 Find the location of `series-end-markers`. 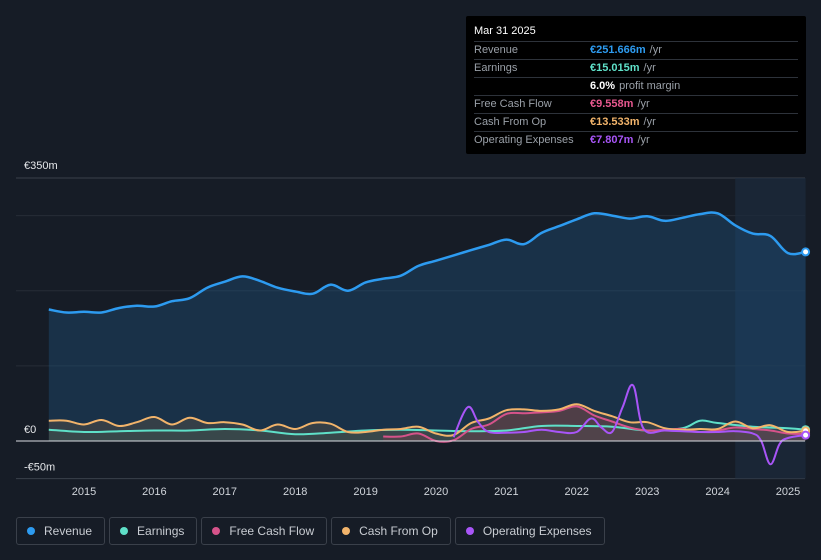

series-end-markers is located at coordinates (806, 343).